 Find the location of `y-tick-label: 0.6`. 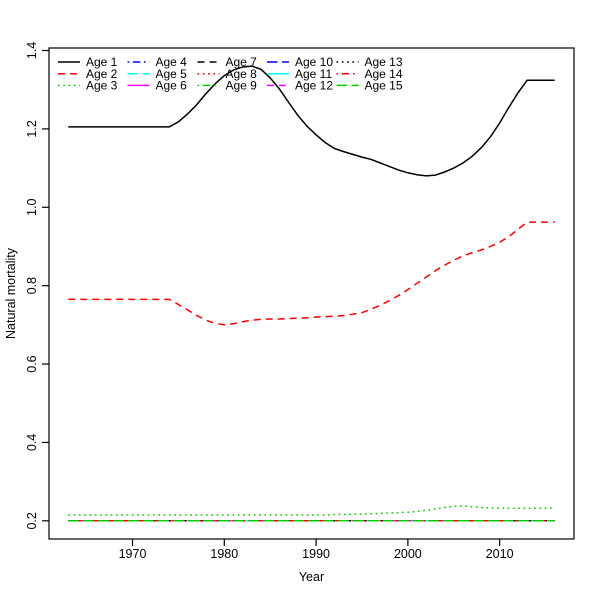

y-tick-label: 0.6 is located at coordinates (32, 363).